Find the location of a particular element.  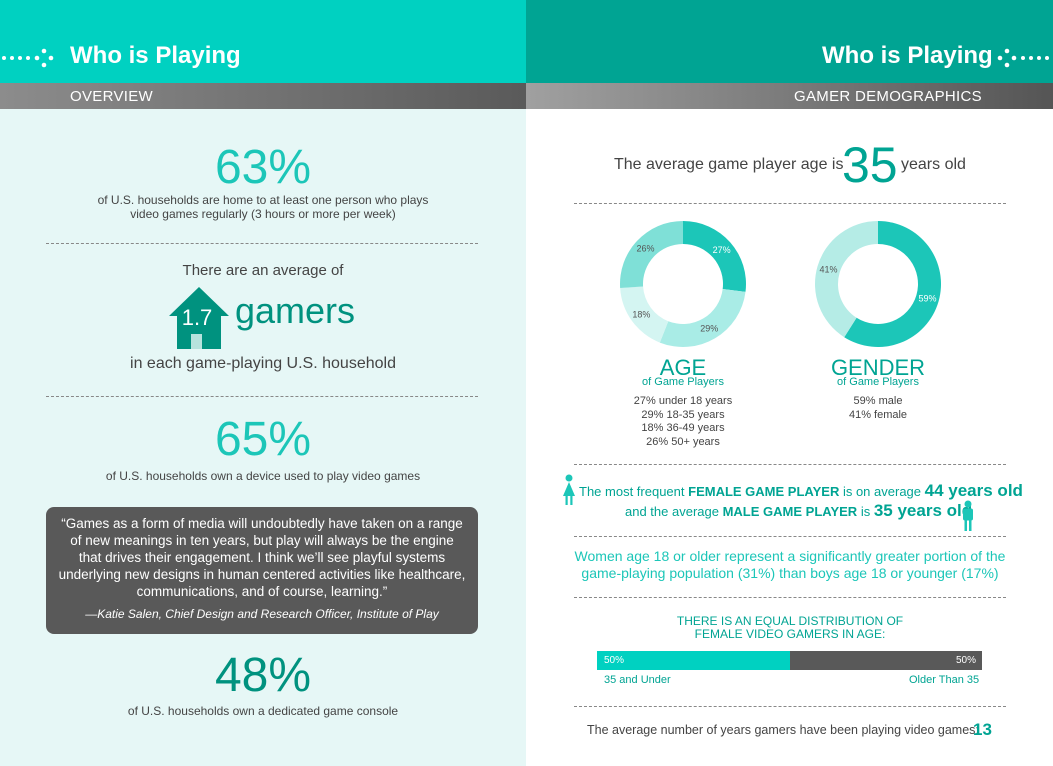

right-header-band is located at coordinates (789, 41).